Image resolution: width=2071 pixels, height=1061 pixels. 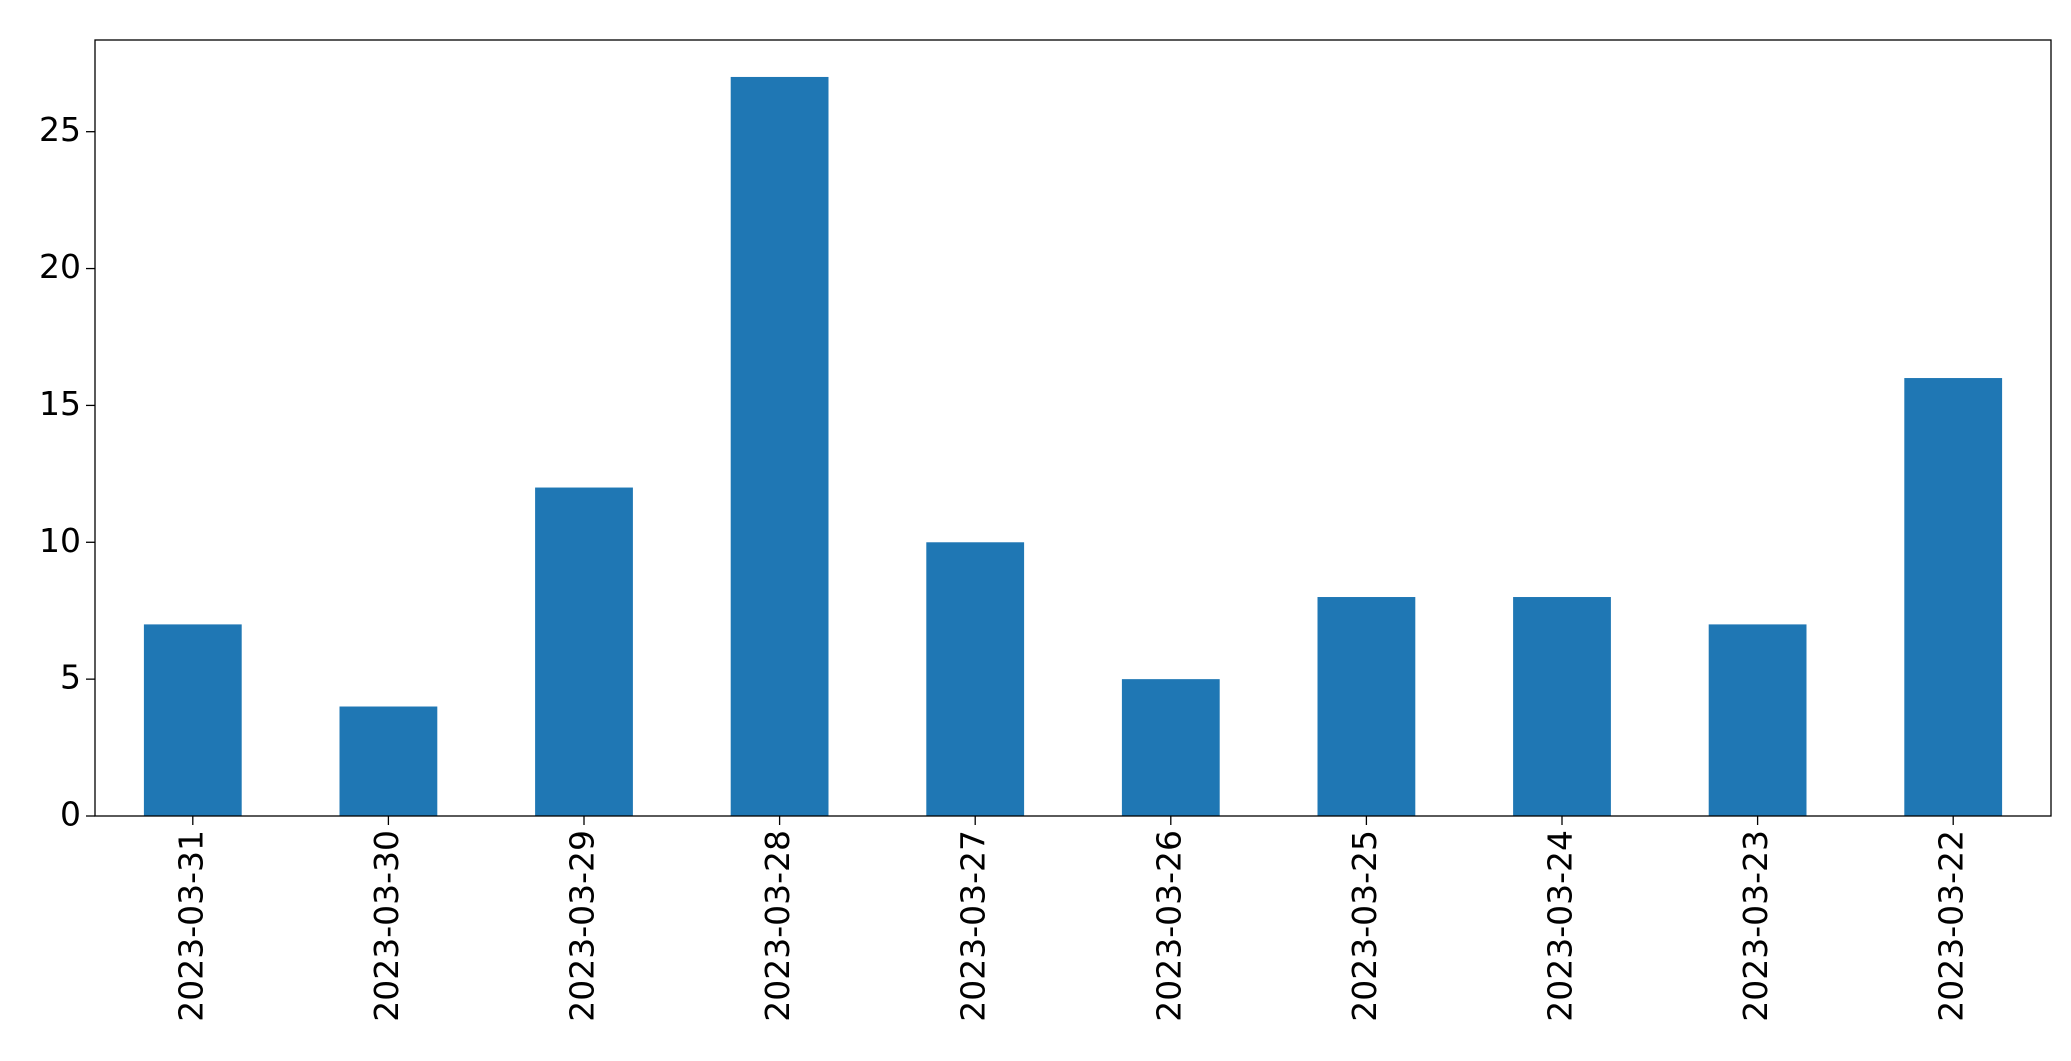 What do you see at coordinates (386, 926) in the screenshot?
I see `x-tick-label: 2023-03-30` at bounding box center [386, 926].